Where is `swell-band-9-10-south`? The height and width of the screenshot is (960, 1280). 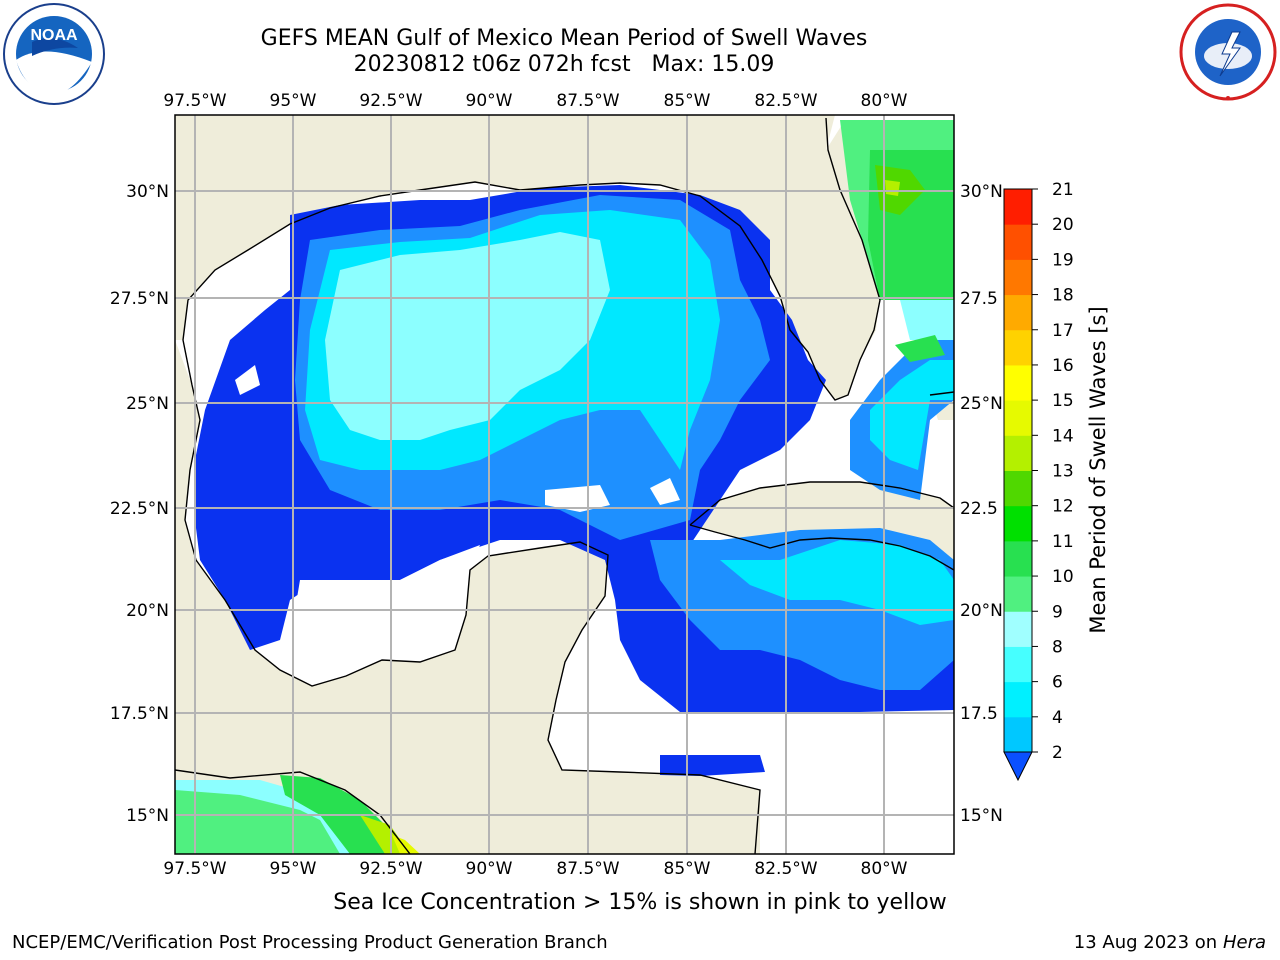 swell-band-9-10-south is located at coordinates (257, 822).